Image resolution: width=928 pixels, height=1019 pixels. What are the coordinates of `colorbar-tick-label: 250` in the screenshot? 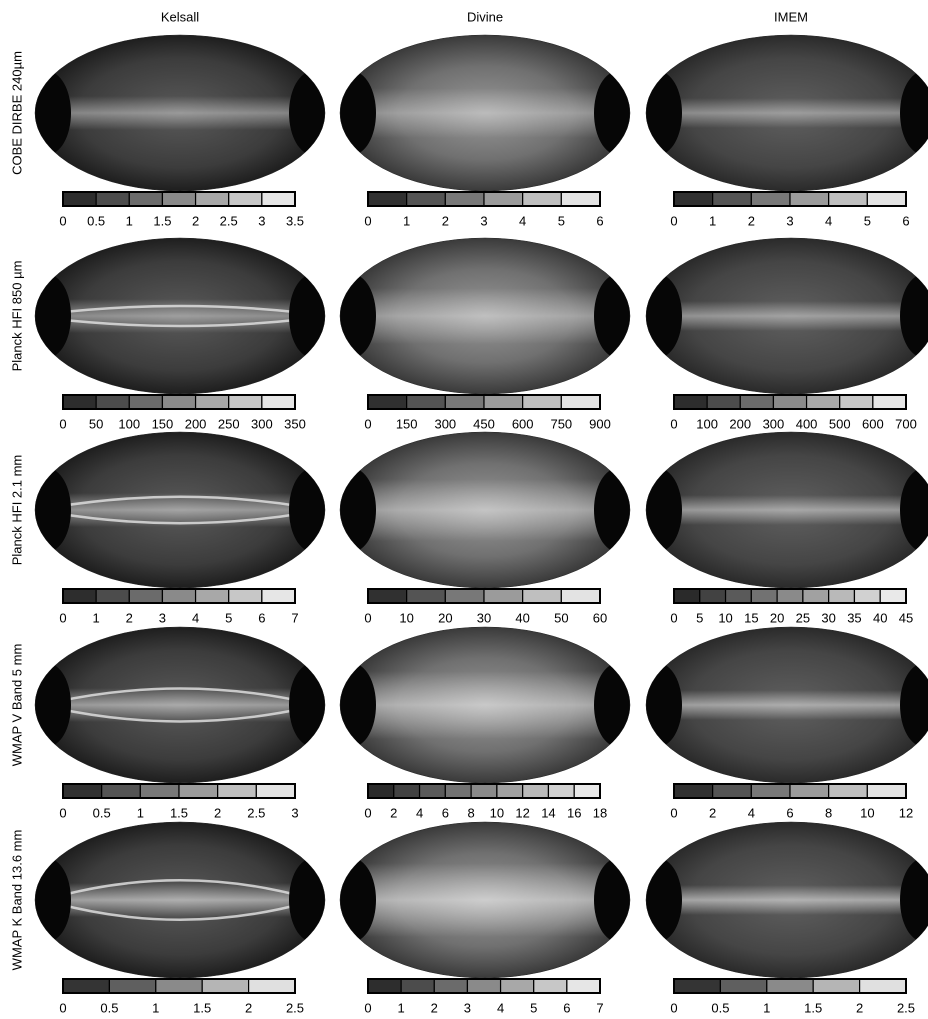 It's located at (229, 423).